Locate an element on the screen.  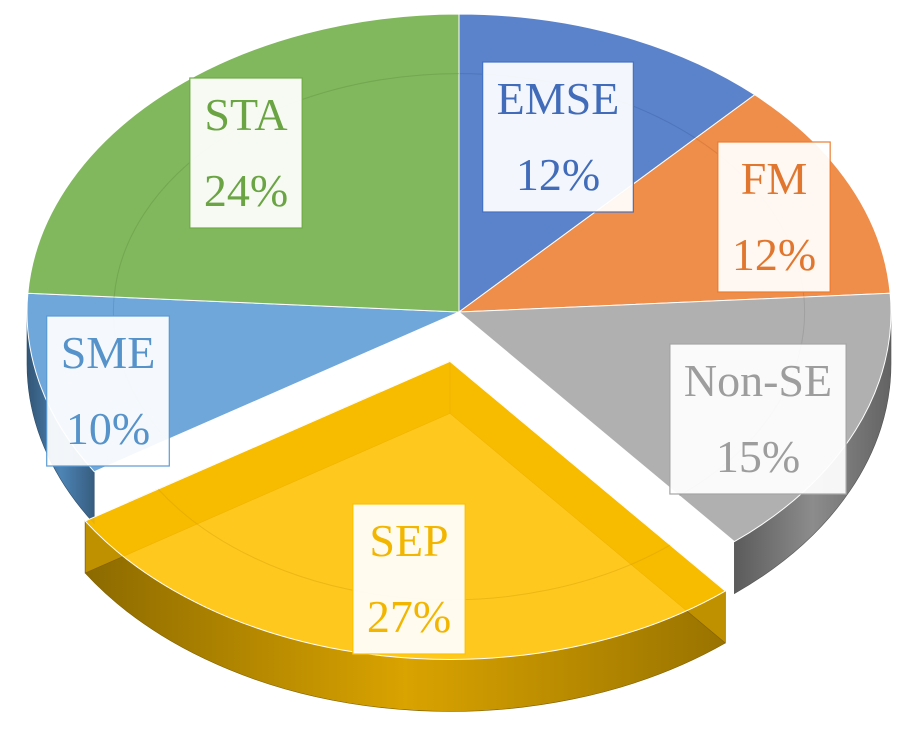
data-label-value-sme: 10% is located at coordinates (108, 428).